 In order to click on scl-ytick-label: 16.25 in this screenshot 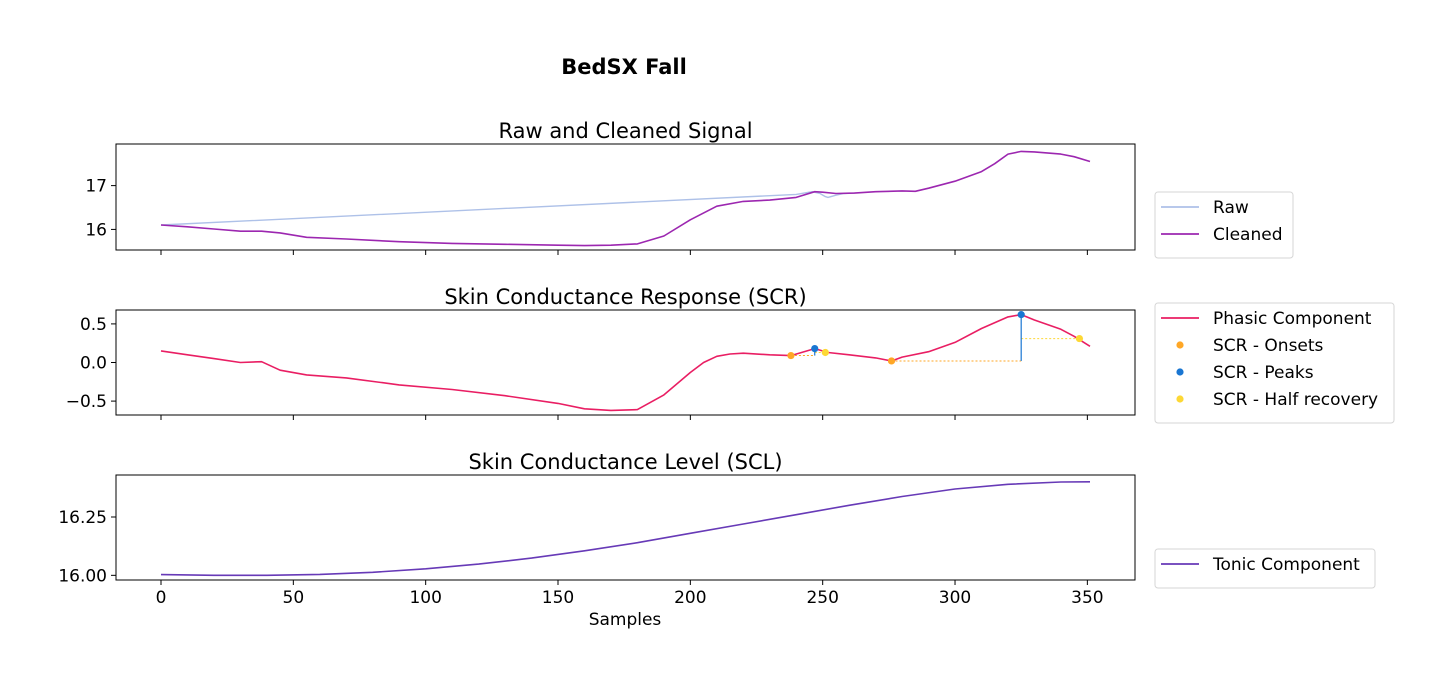, I will do `click(82, 518)`.